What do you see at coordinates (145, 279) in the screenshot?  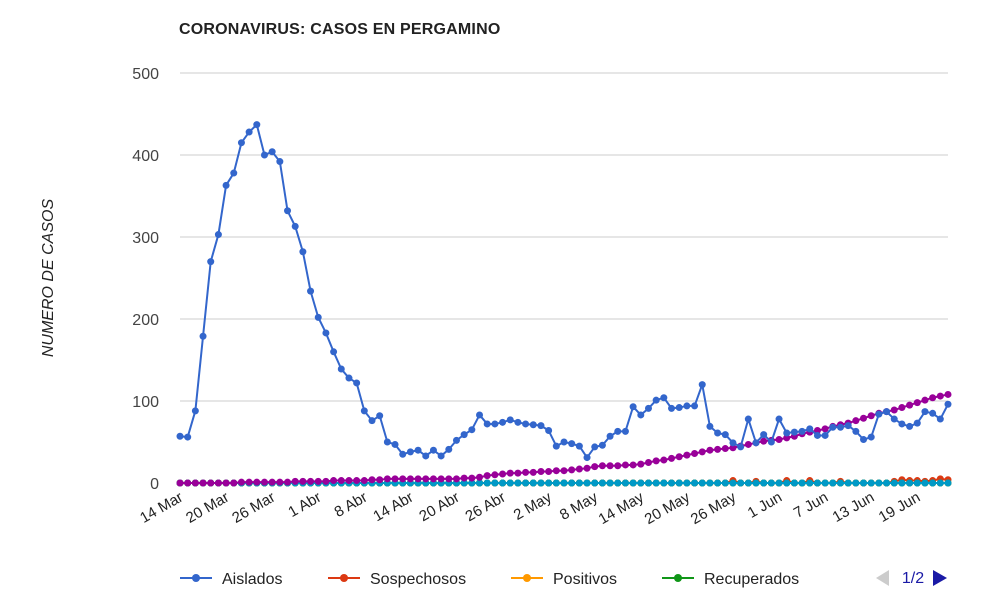 I see `y-axis-ticks: 0 100 200 300 400 500` at bounding box center [145, 279].